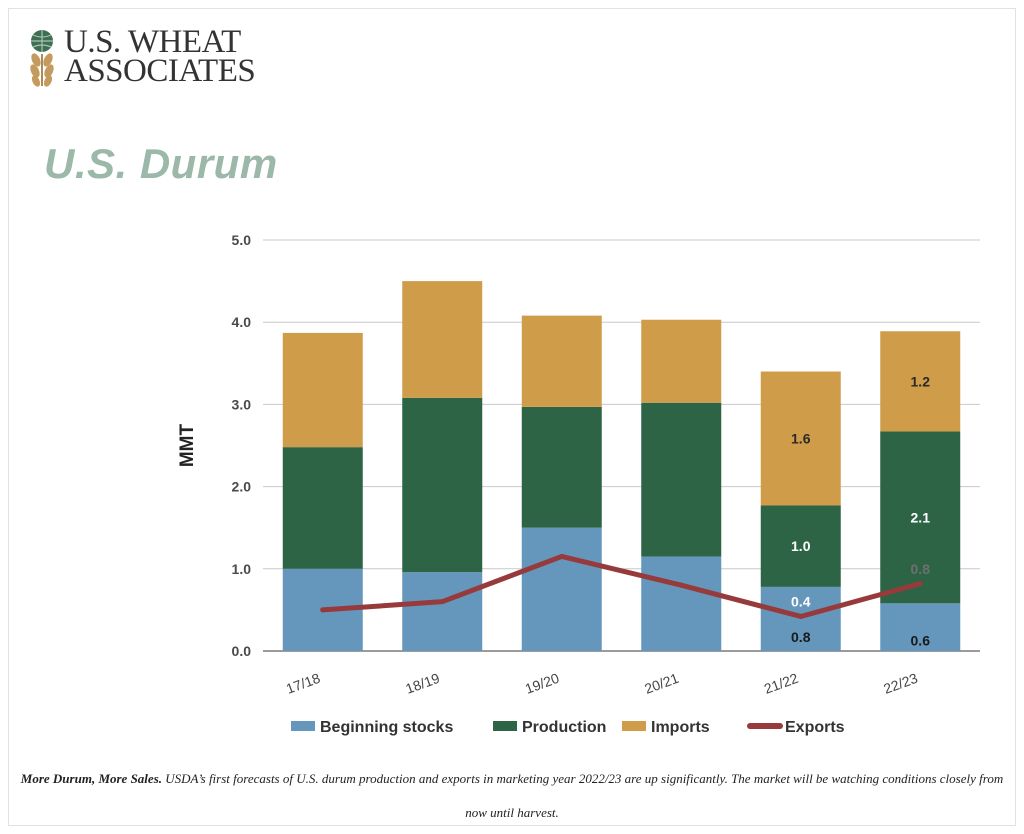 The height and width of the screenshot is (834, 1024). I want to click on x-tick-label: 18/19, so click(422, 683).